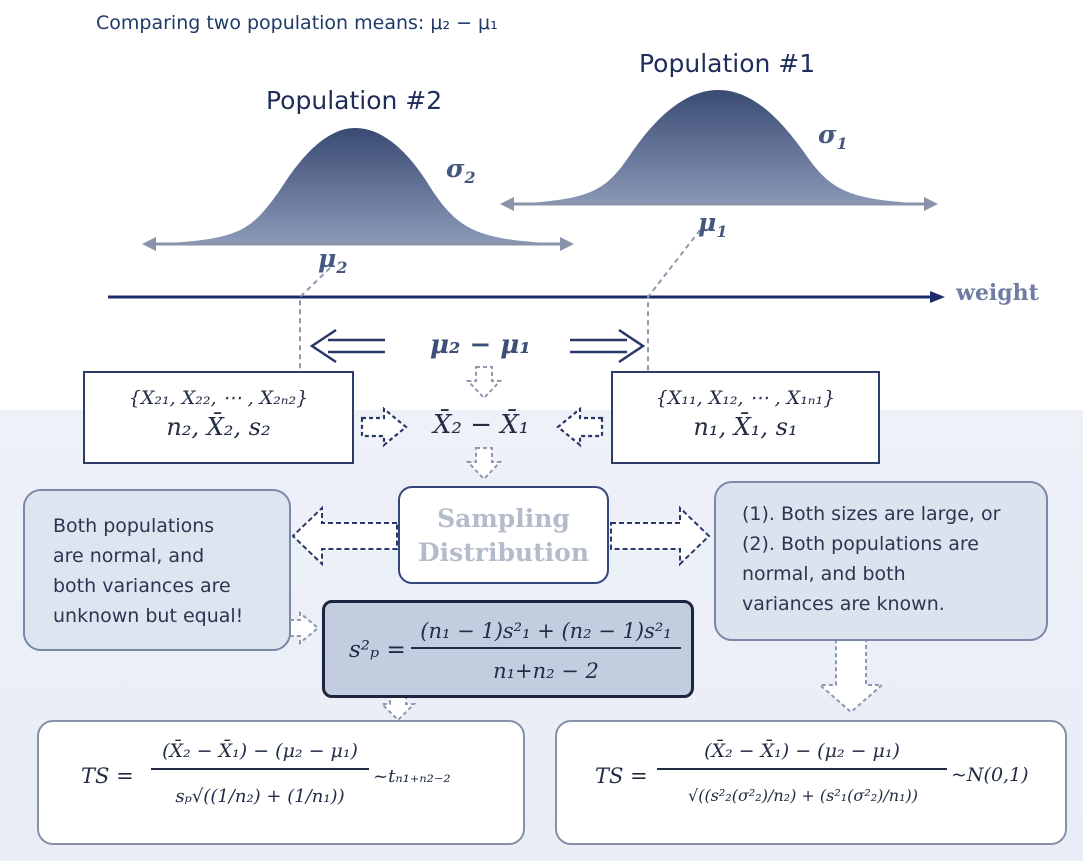  I want to click on pooled-variance-denominator: n₁+n₂ − 2, so click(546, 671).